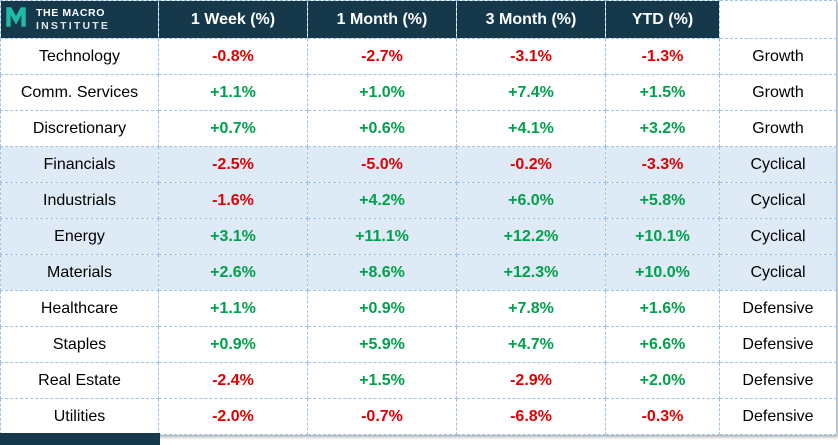  What do you see at coordinates (662, 272) in the screenshot?
I see `value-cell-ytd: +10.0%` at bounding box center [662, 272].